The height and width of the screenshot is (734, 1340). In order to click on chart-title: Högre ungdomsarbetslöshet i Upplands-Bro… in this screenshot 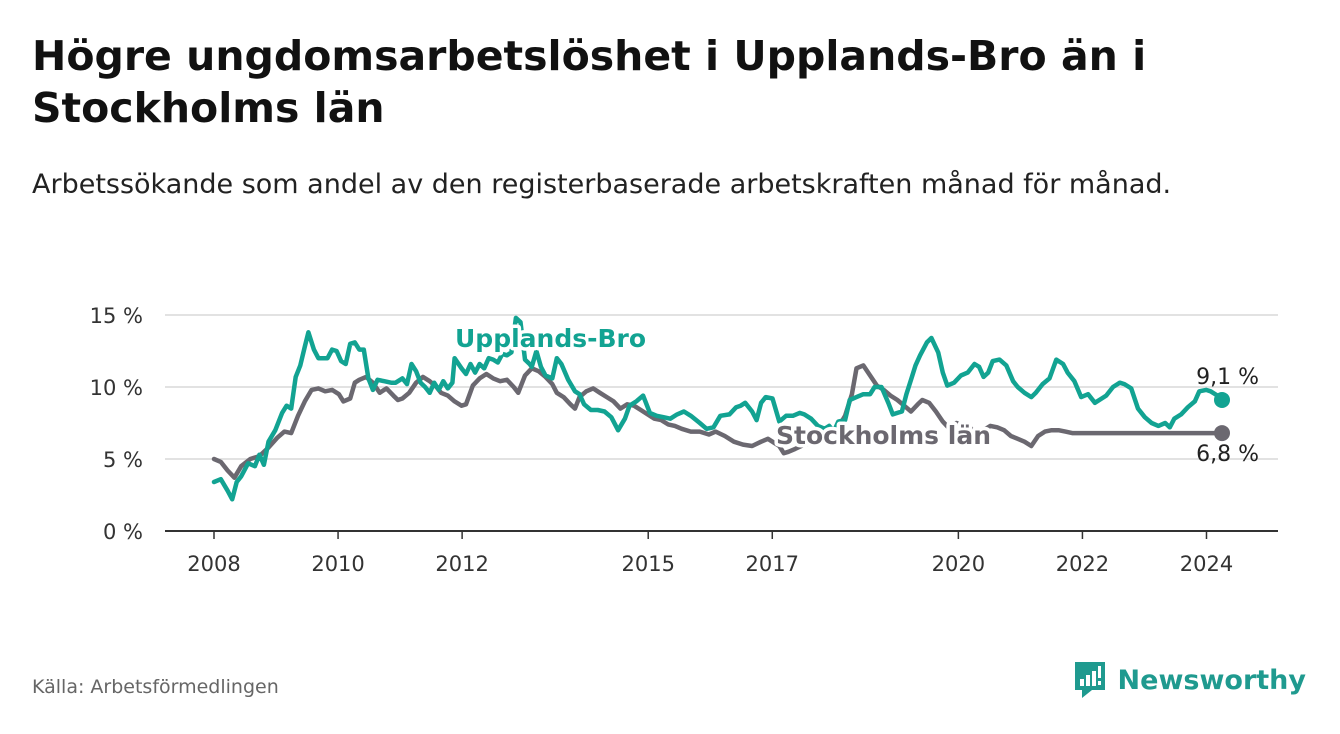, I will do `click(589, 82)`.